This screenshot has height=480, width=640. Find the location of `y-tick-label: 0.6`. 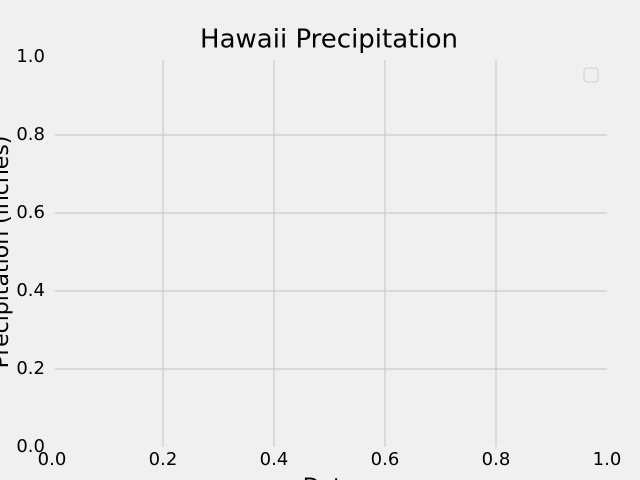

y-tick-label: 0.6 is located at coordinates (30, 212).